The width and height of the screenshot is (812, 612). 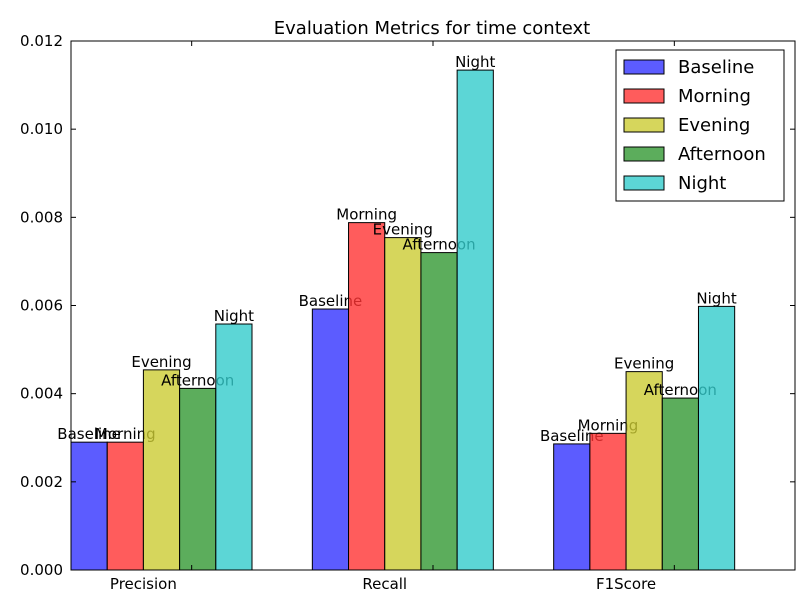 What do you see at coordinates (439, 411) in the screenshot?
I see `bar-afternoon-recall` at bounding box center [439, 411].